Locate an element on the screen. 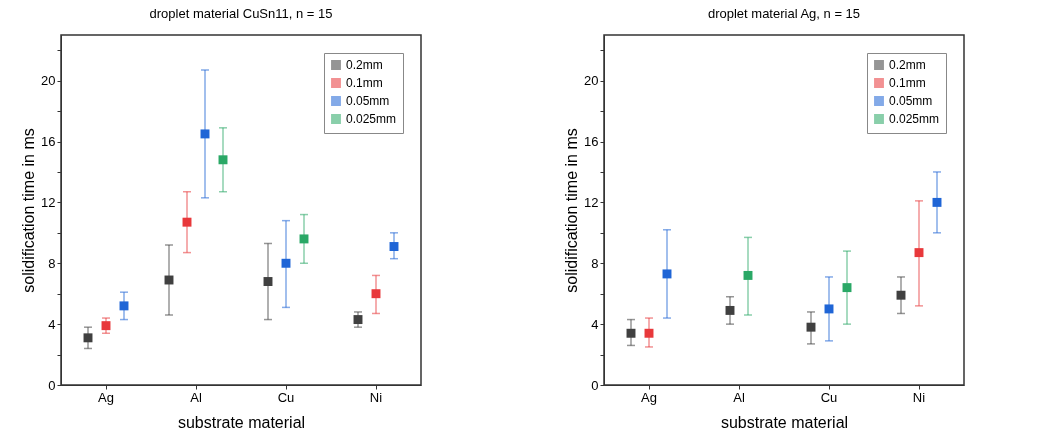  chart-title: droplet material Ag, n = 15 is located at coordinates (784, 13).